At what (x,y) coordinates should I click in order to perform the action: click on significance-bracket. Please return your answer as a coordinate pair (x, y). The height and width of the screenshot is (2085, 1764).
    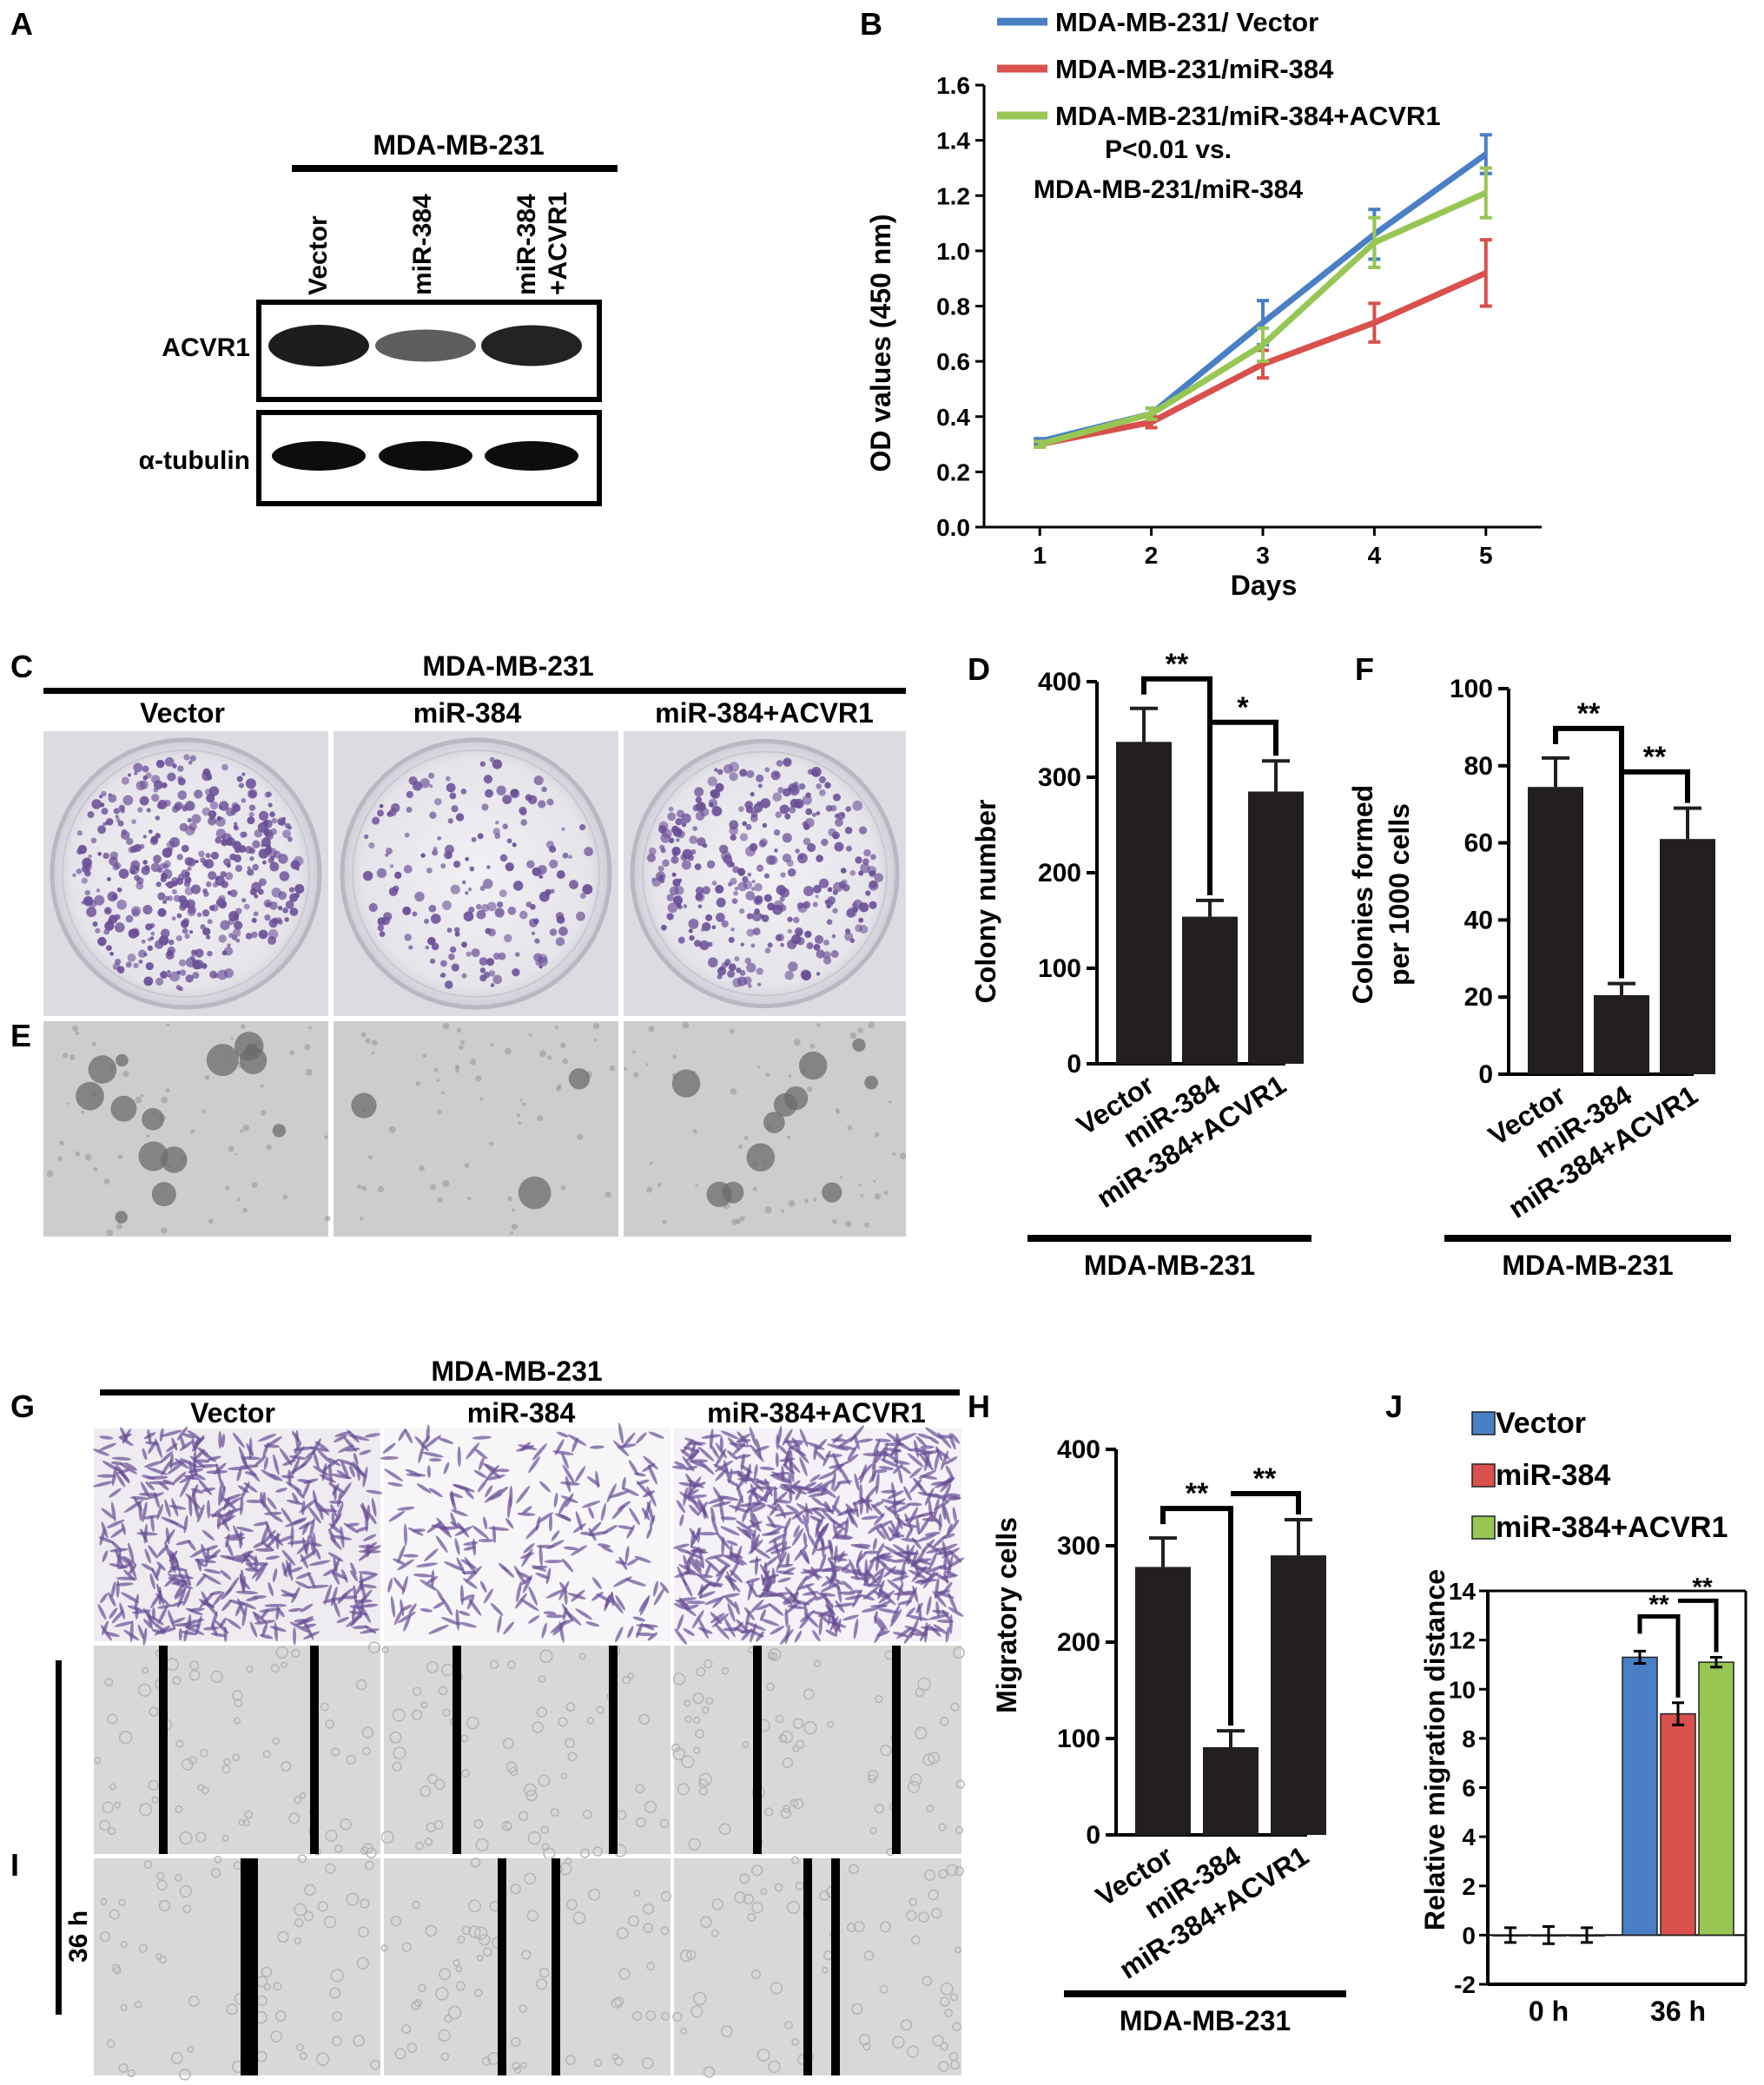
    Looking at the image, I should click on (1244, 737).